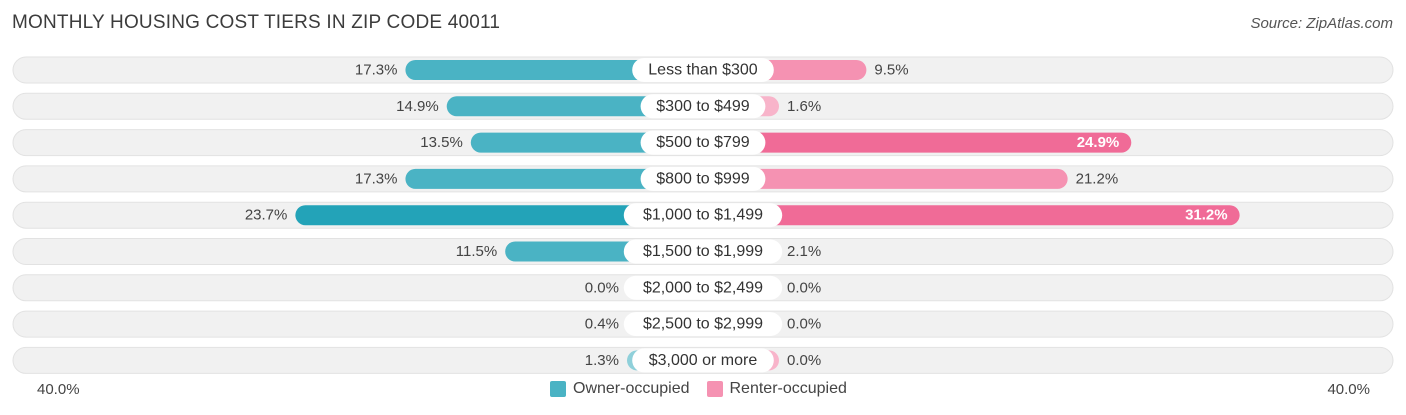  Describe the element at coordinates (1097, 178) in the screenshot. I see `renter-value-label: 21.2%` at that location.